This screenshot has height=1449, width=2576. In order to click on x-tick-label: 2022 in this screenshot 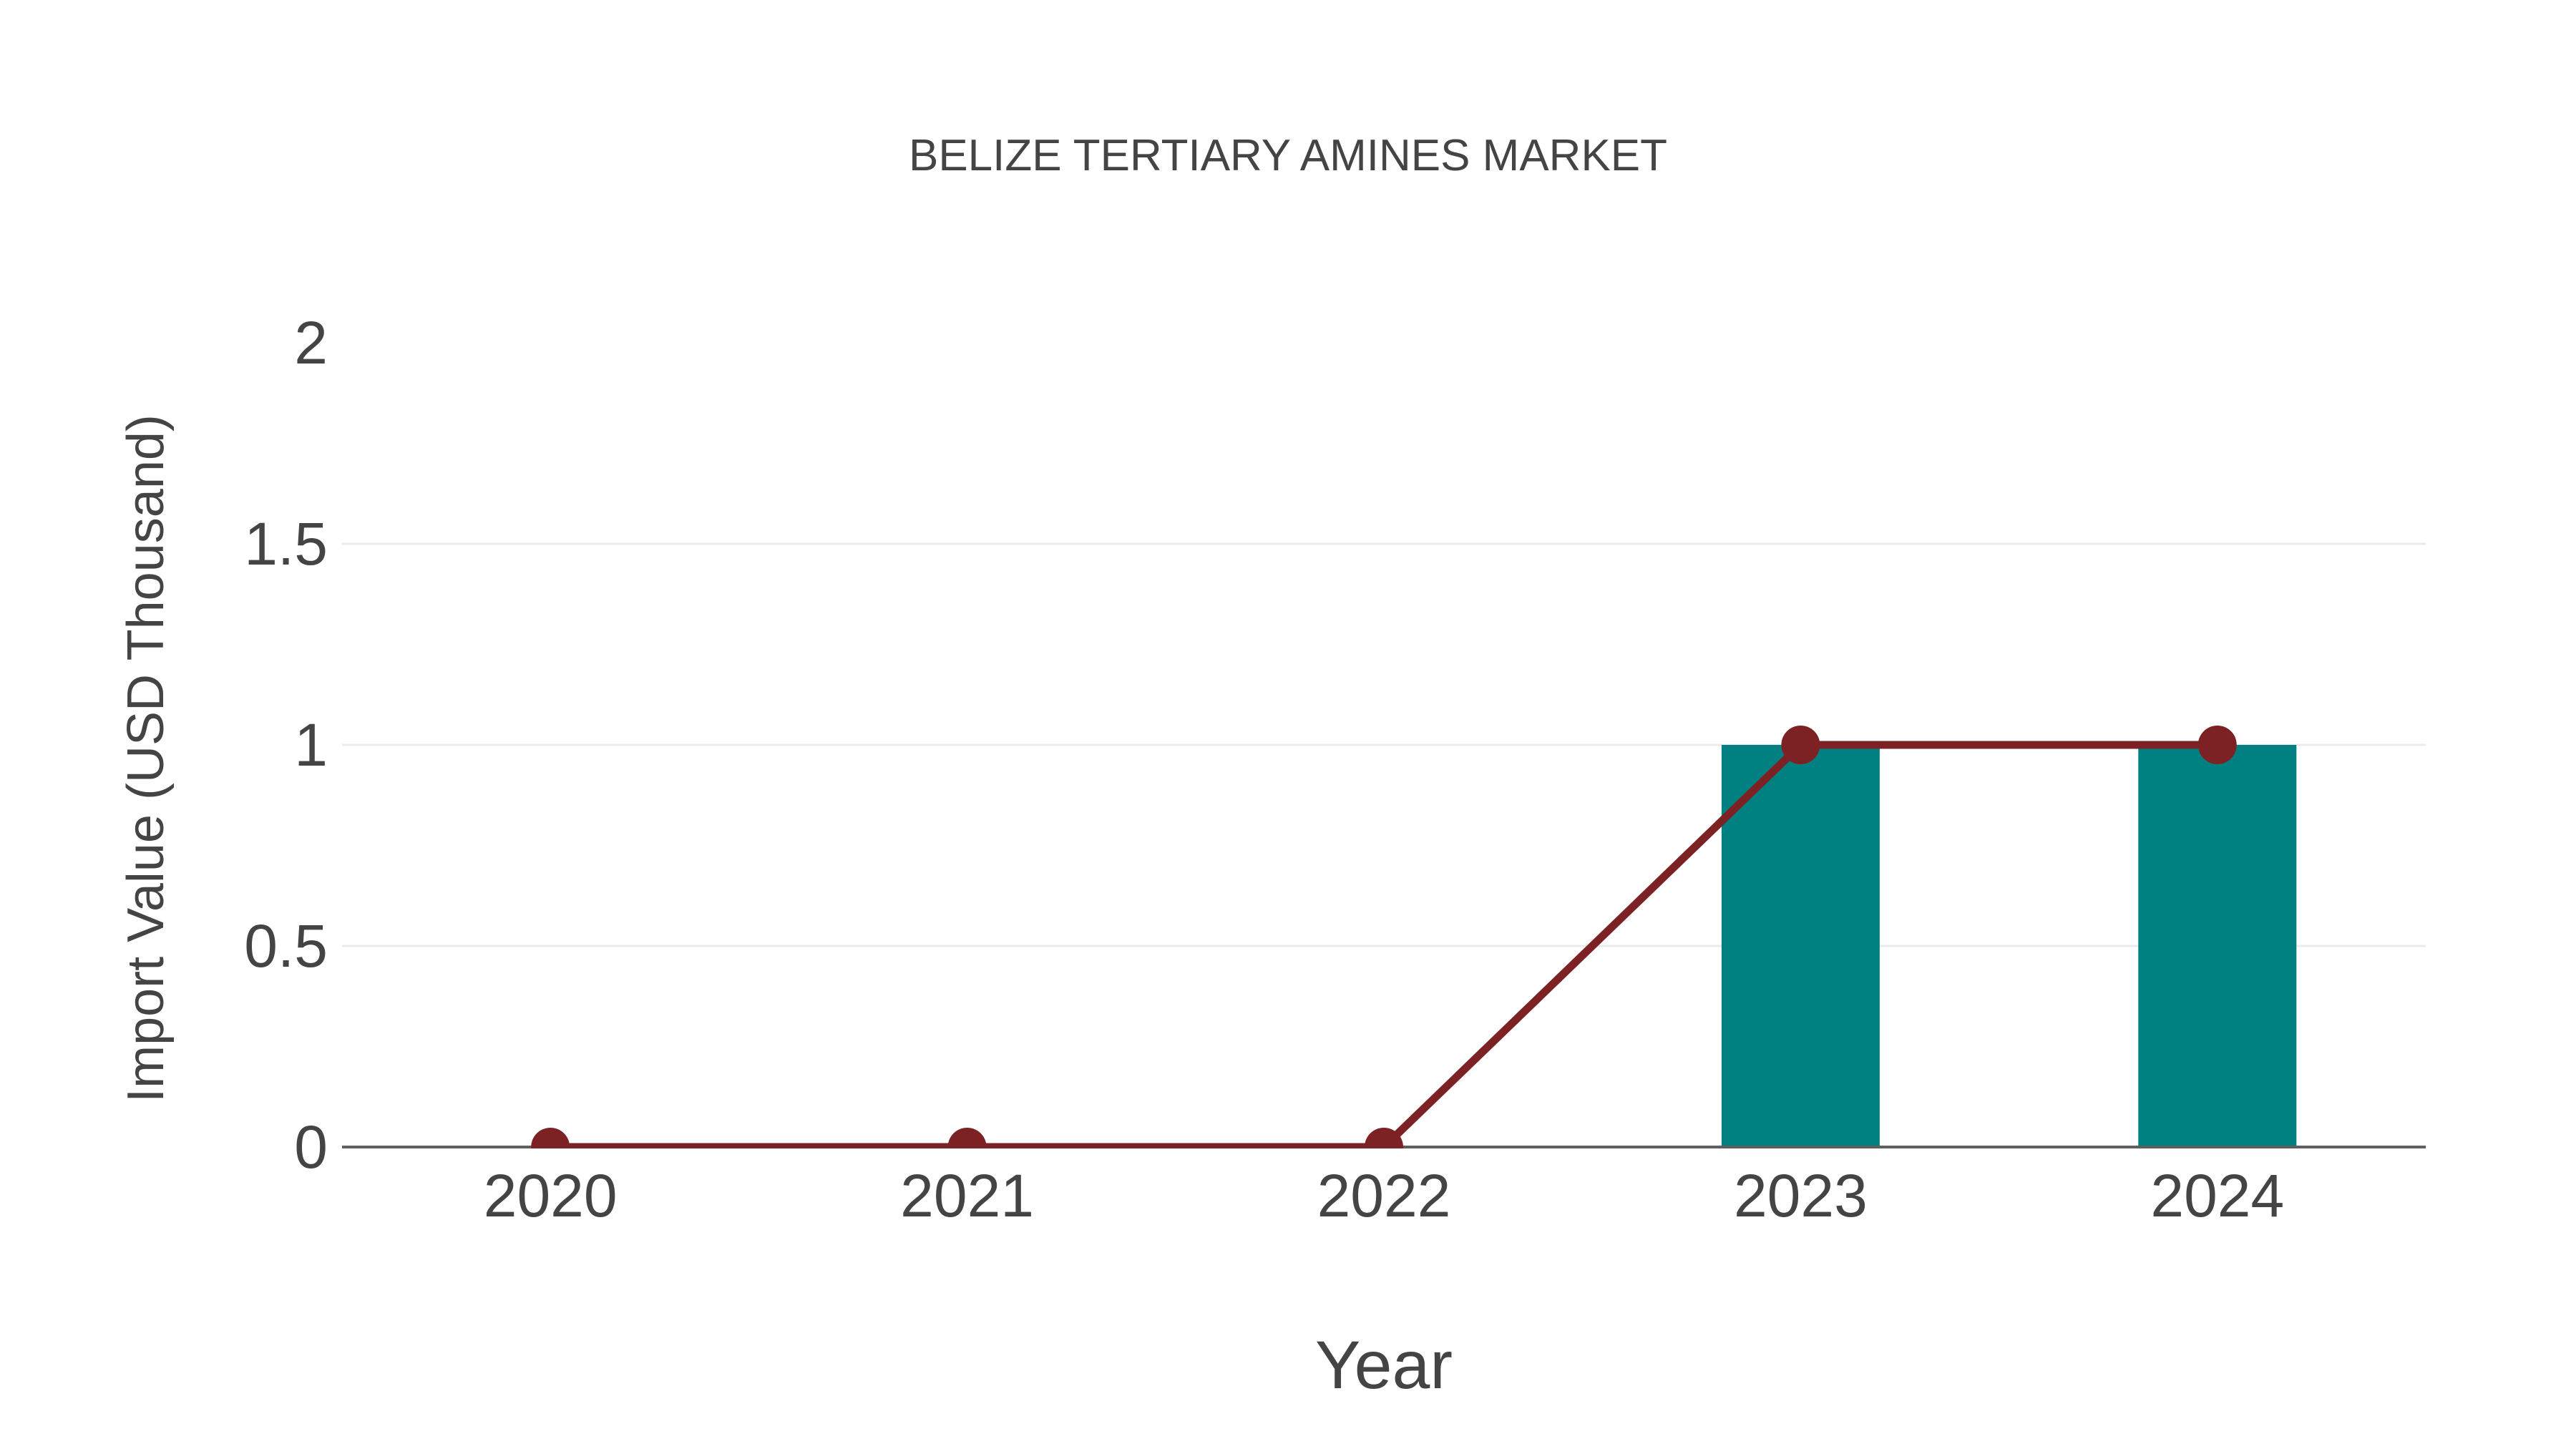, I will do `click(1384, 1195)`.